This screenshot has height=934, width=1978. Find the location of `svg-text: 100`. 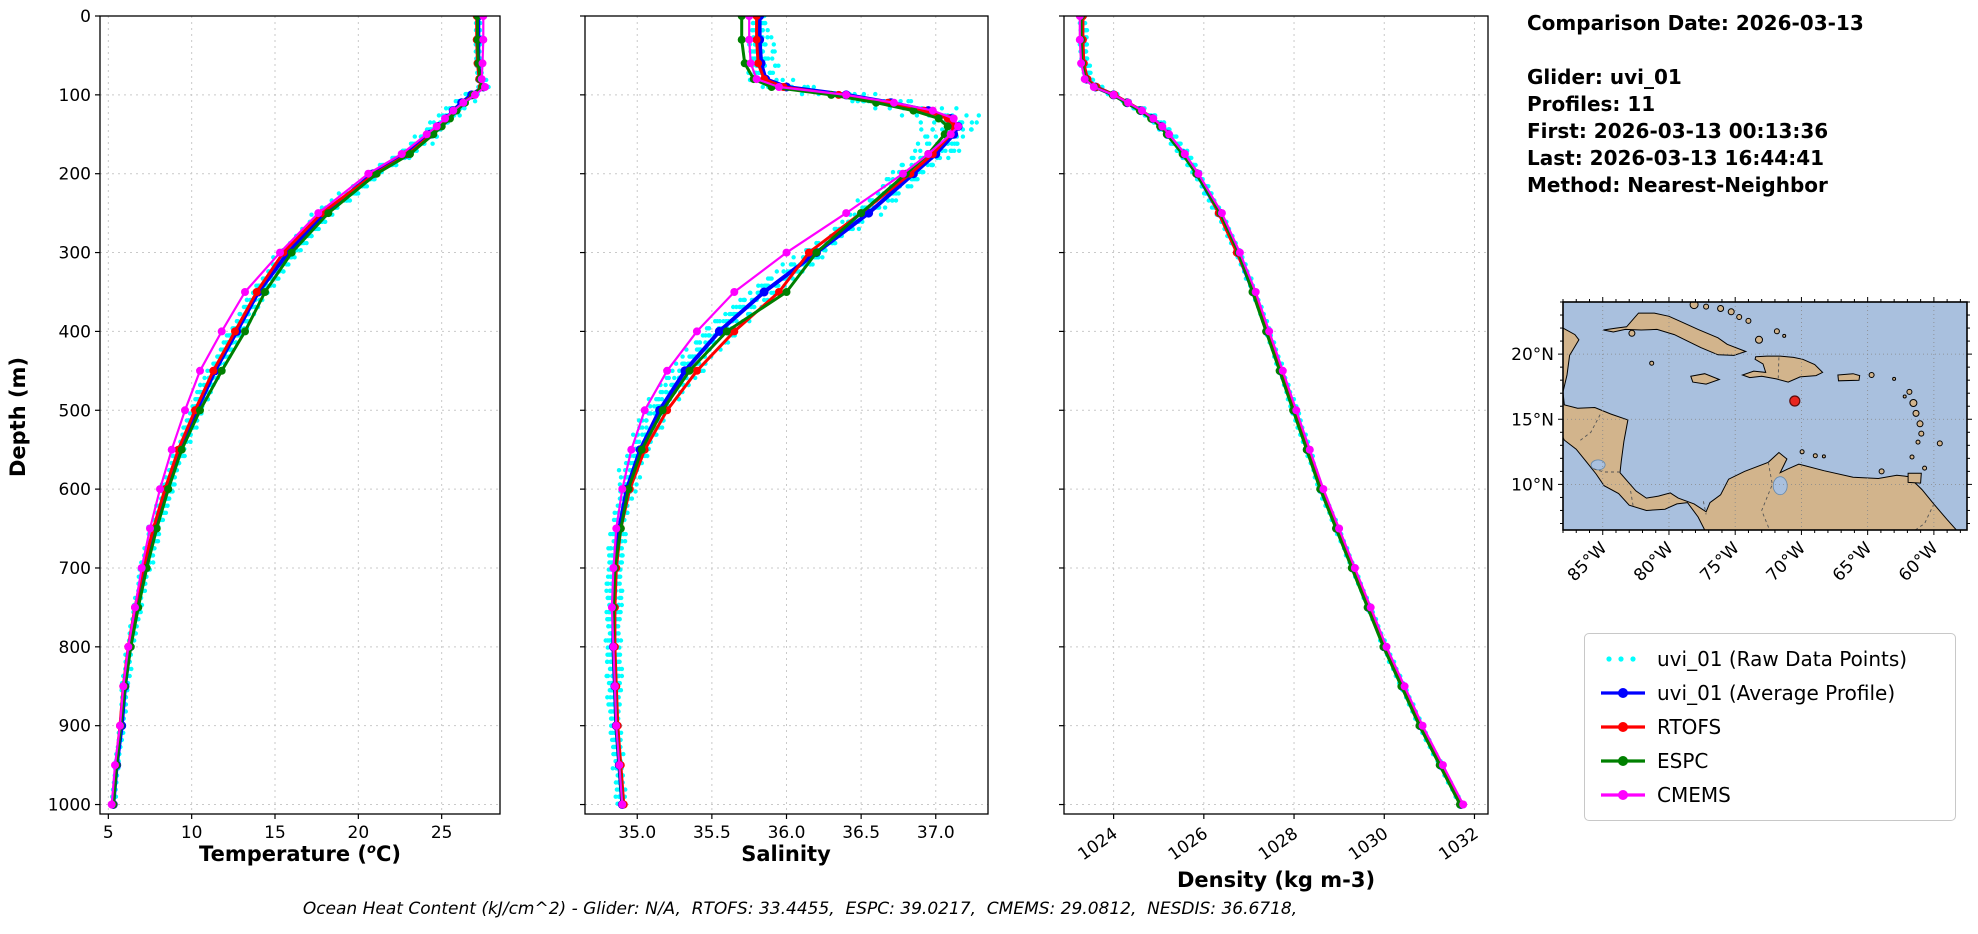

svg-text: 100 is located at coordinates (75, 96).